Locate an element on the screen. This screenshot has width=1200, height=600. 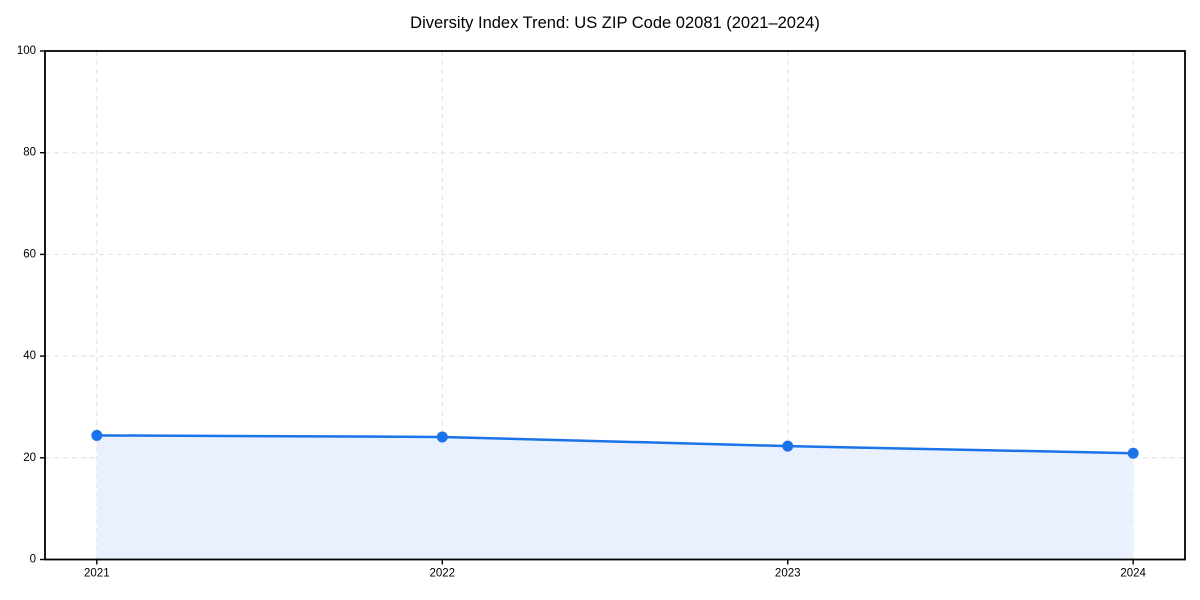
data-point-2021 is located at coordinates (97, 435).